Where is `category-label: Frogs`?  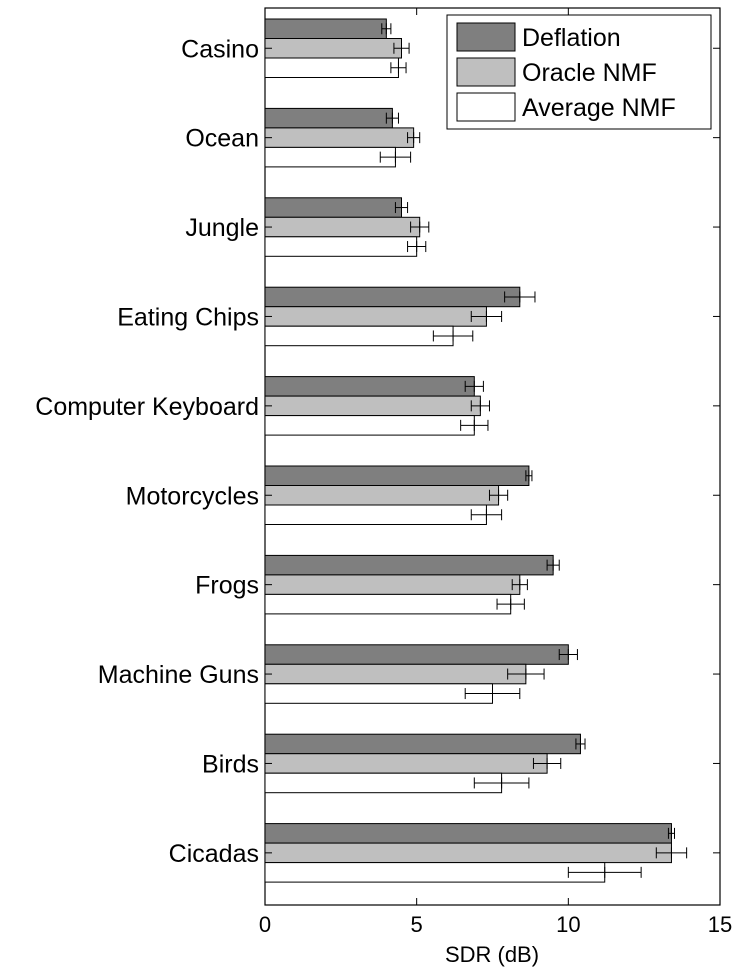 category-label: Frogs is located at coordinates (227, 586).